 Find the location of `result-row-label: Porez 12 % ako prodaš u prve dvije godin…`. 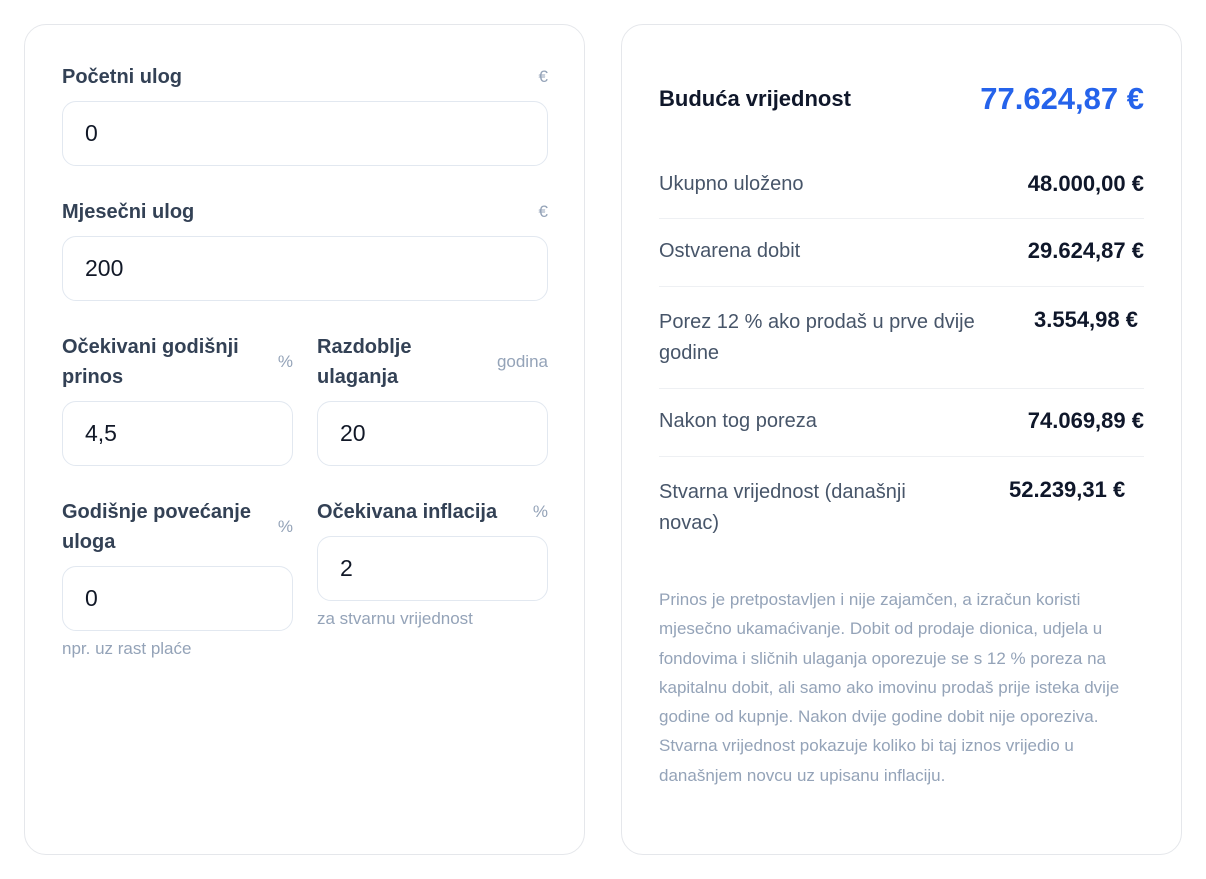

result-row-label: Porez 12 % ako prodaš u prve dvije godin… is located at coordinates (817, 337).